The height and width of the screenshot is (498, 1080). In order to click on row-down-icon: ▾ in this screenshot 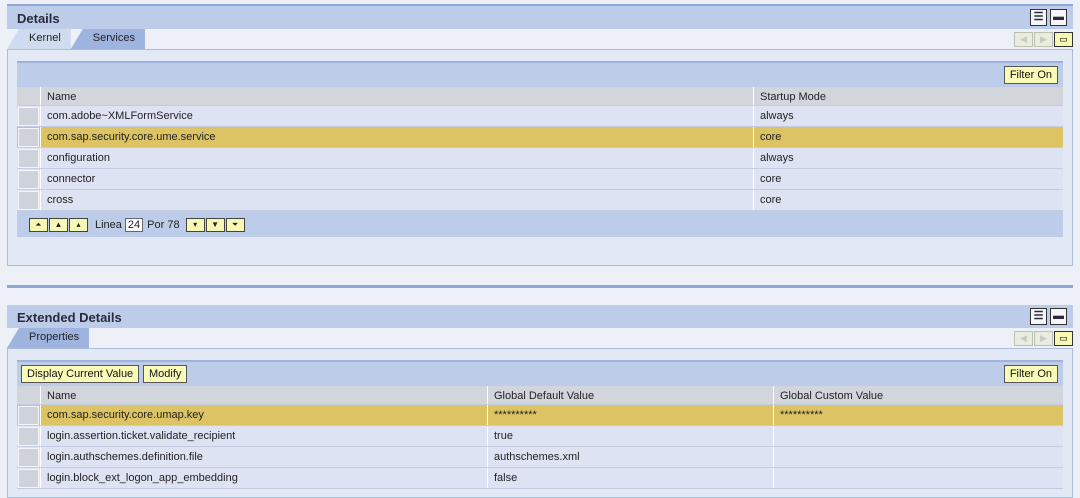, I will do `click(195, 225)`.